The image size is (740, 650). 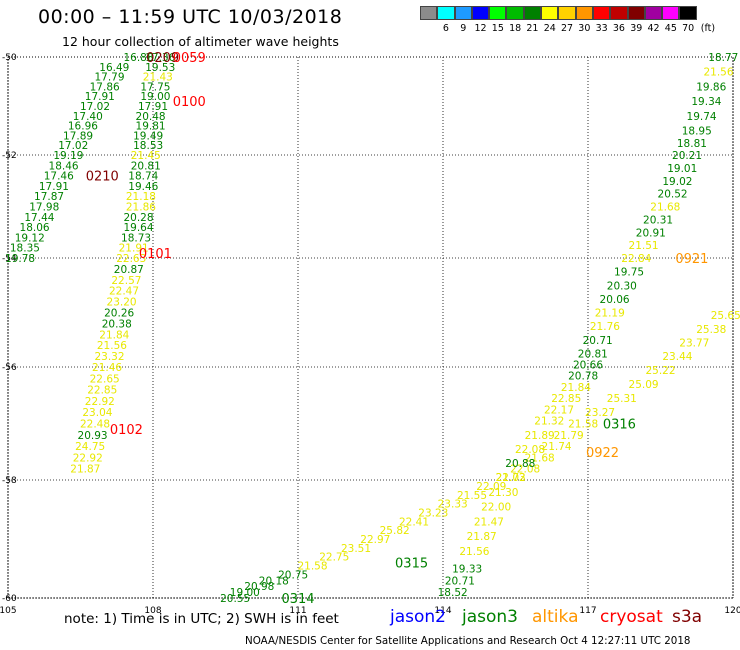 I want to click on wave-height-value: 17.44, so click(x=39, y=218).